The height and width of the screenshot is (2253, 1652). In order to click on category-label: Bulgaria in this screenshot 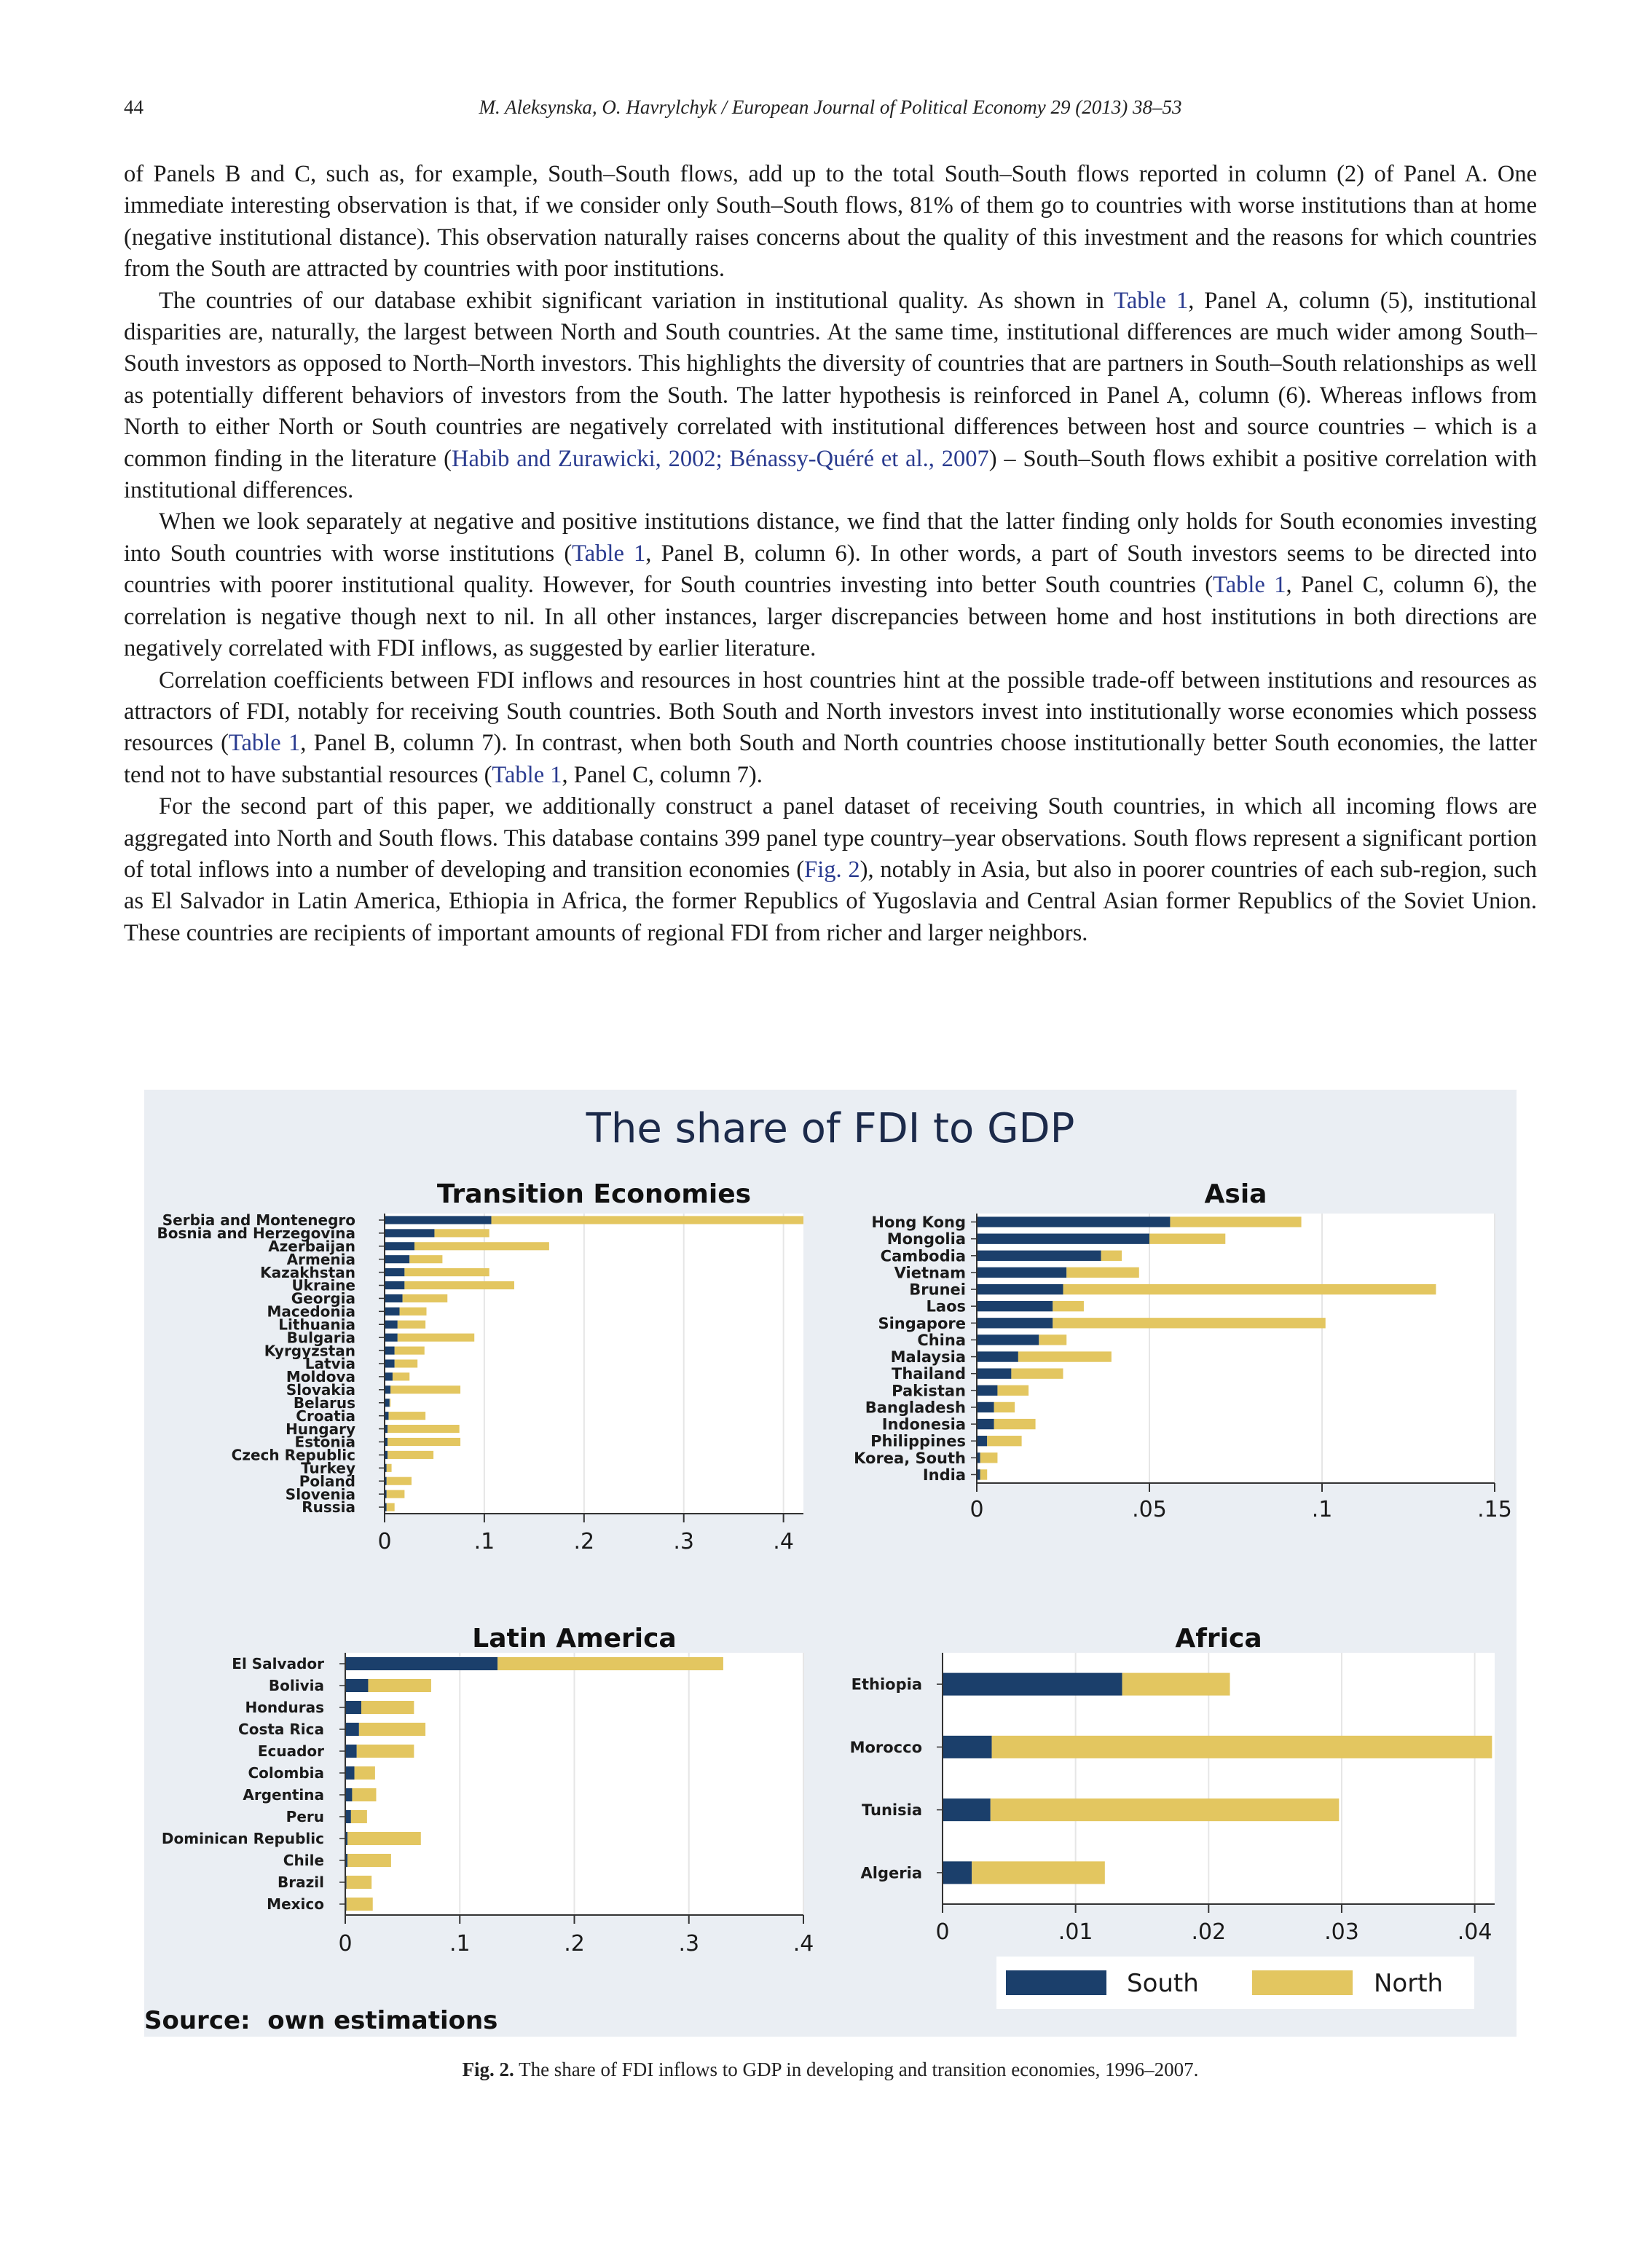, I will do `click(321, 1338)`.